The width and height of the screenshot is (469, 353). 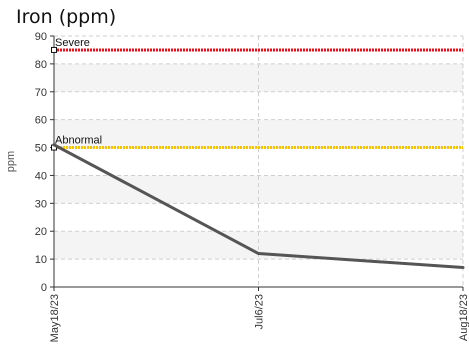 I want to click on threshold-label: Severe, so click(x=72, y=43).